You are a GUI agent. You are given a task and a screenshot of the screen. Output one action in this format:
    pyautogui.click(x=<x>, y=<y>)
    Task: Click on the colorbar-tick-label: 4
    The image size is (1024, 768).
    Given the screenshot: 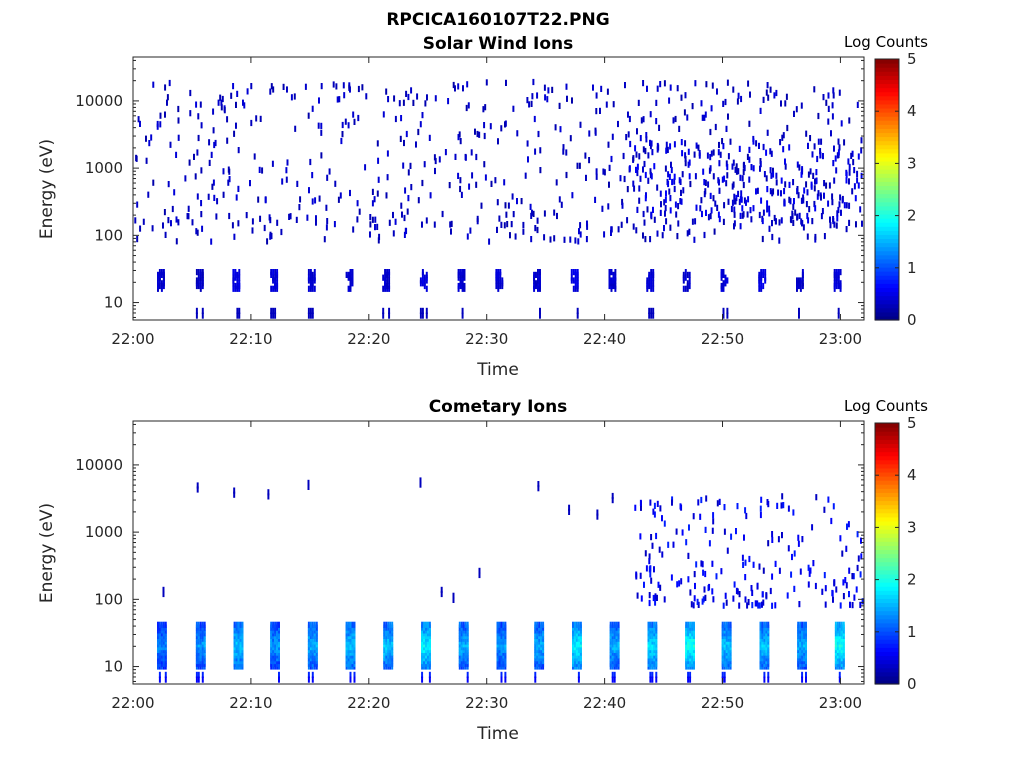 What is the action you would take?
    pyautogui.click(x=912, y=111)
    